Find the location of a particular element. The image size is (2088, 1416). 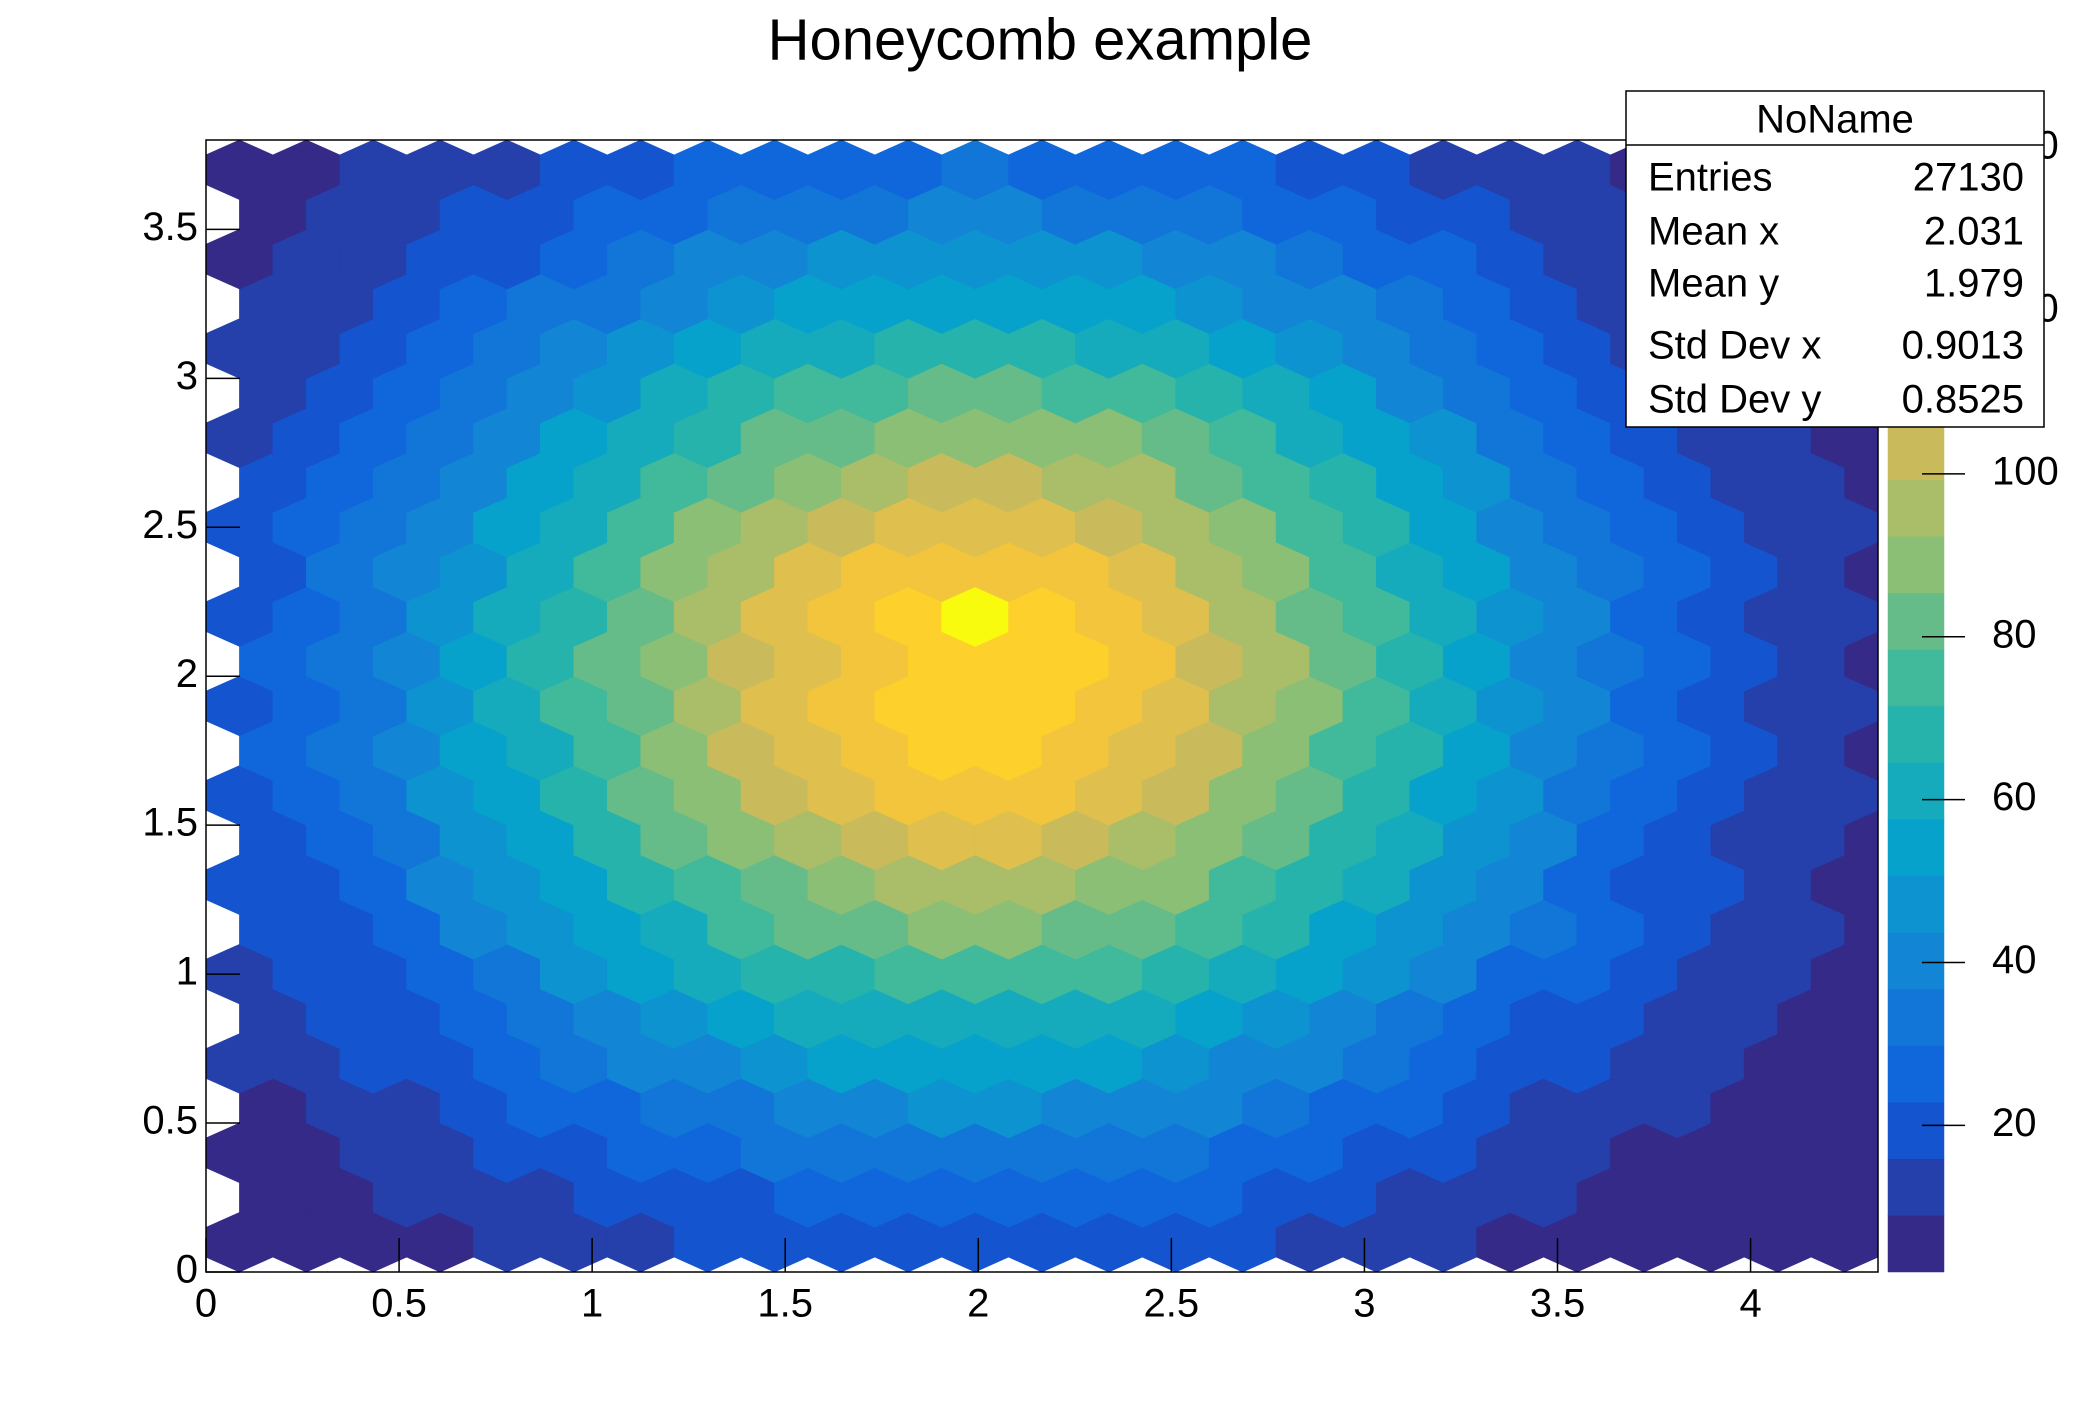

y-tick-label: 1.5 is located at coordinates (170, 823).